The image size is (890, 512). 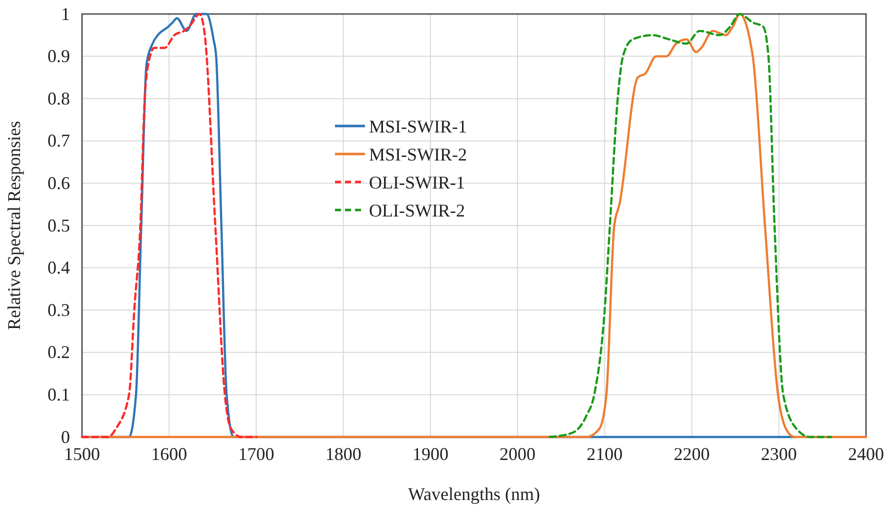 What do you see at coordinates (59, 56) in the screenshot?
I see `y-tick-label: 0.9` at bounding box center [59, 56].